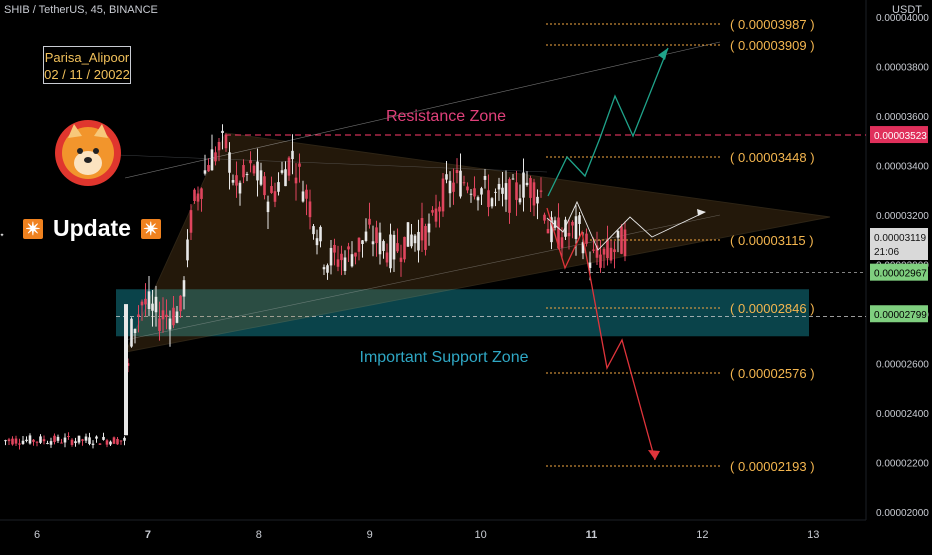 The width and height of the screenshot is (932, 555). What do you see at coordinates (608, 122) in the screenshot?
I see `bullish-projection` at bounding box center [608, 122].